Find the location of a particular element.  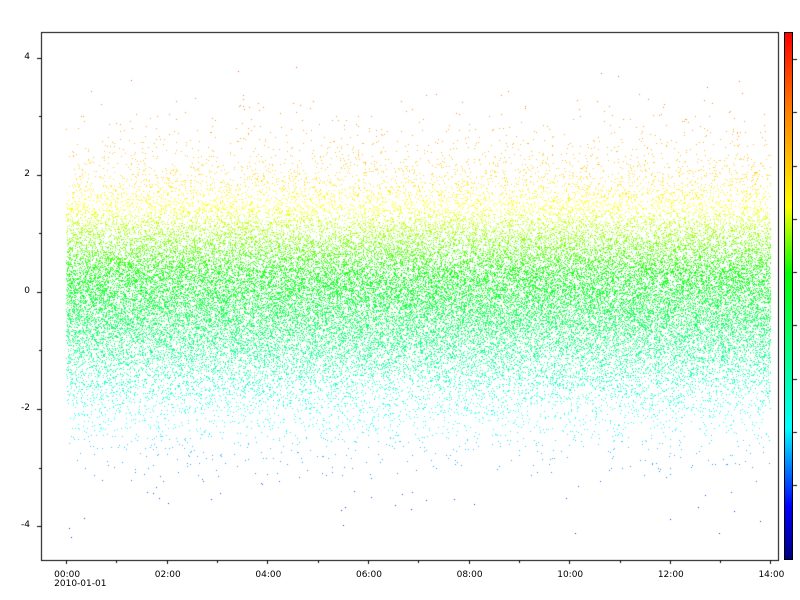

x-tick-label: 14:00 is located at coordinates (771, 575).